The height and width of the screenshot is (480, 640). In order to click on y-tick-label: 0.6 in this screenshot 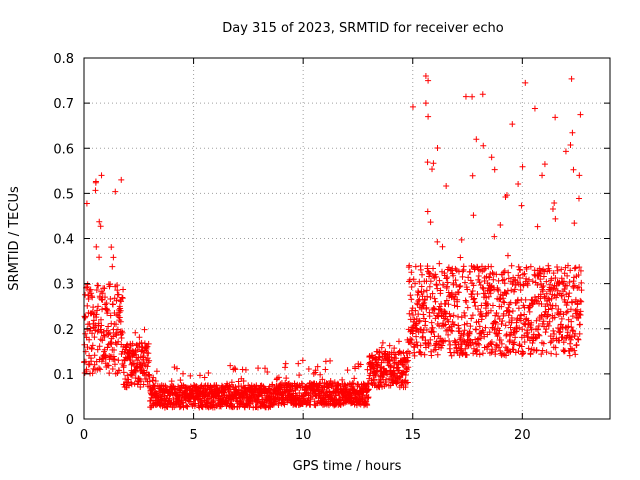, I will do `click(63, 149)`.